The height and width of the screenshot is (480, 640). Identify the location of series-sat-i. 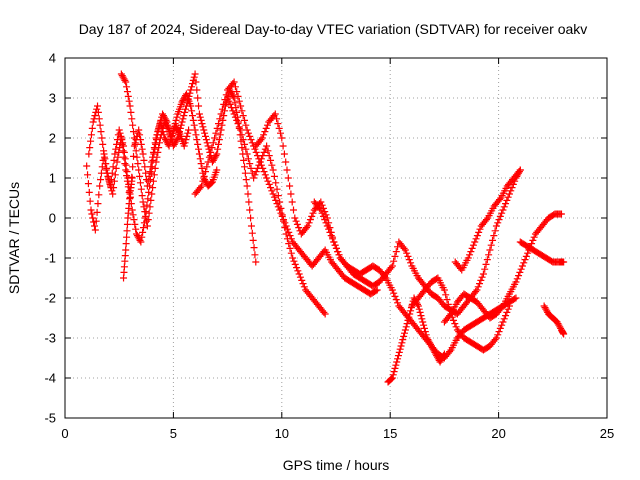
(416, 340).